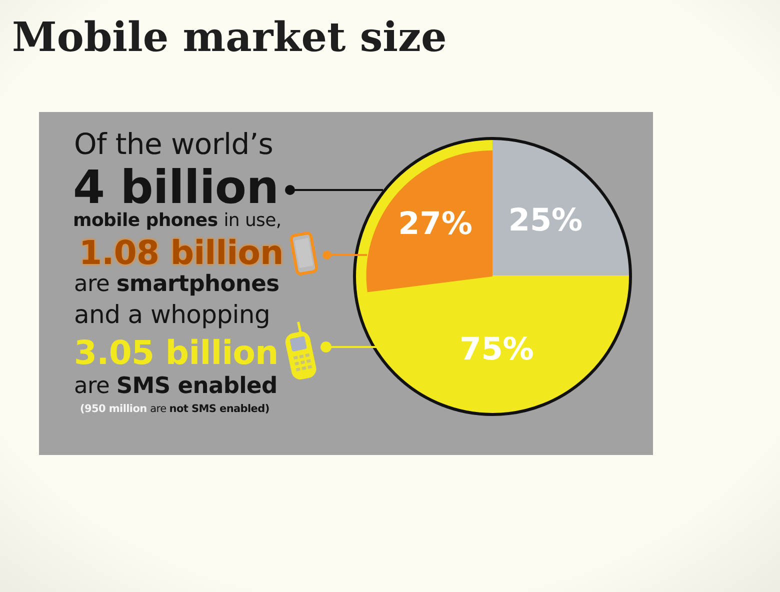 The image size is (780, 592). I want to click on chart-title: Mobile market size, so click(229, 37).